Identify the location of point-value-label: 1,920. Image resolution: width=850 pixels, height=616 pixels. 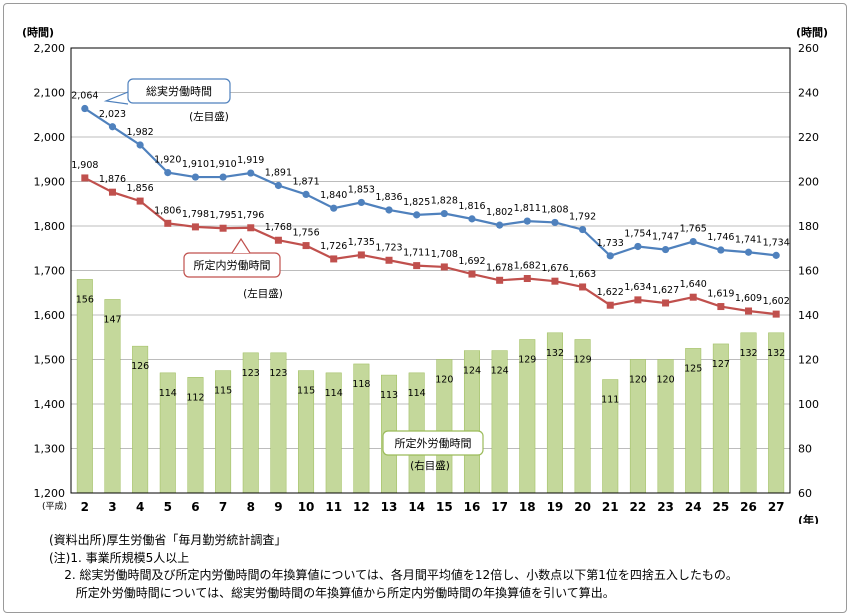
(167, 160).